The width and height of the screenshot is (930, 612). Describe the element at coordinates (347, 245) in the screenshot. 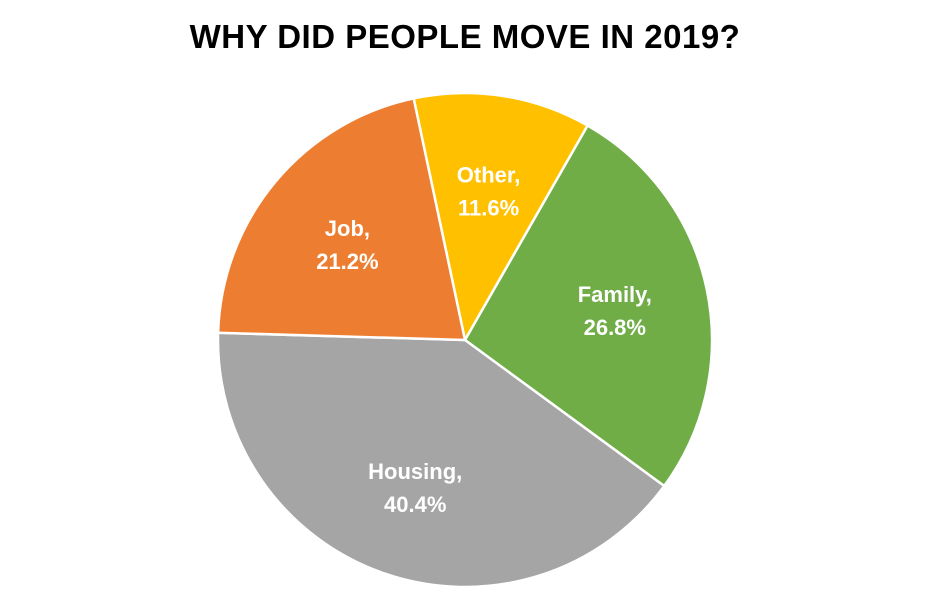

I see `pie-label-job: Job, 21.2%` at that location.